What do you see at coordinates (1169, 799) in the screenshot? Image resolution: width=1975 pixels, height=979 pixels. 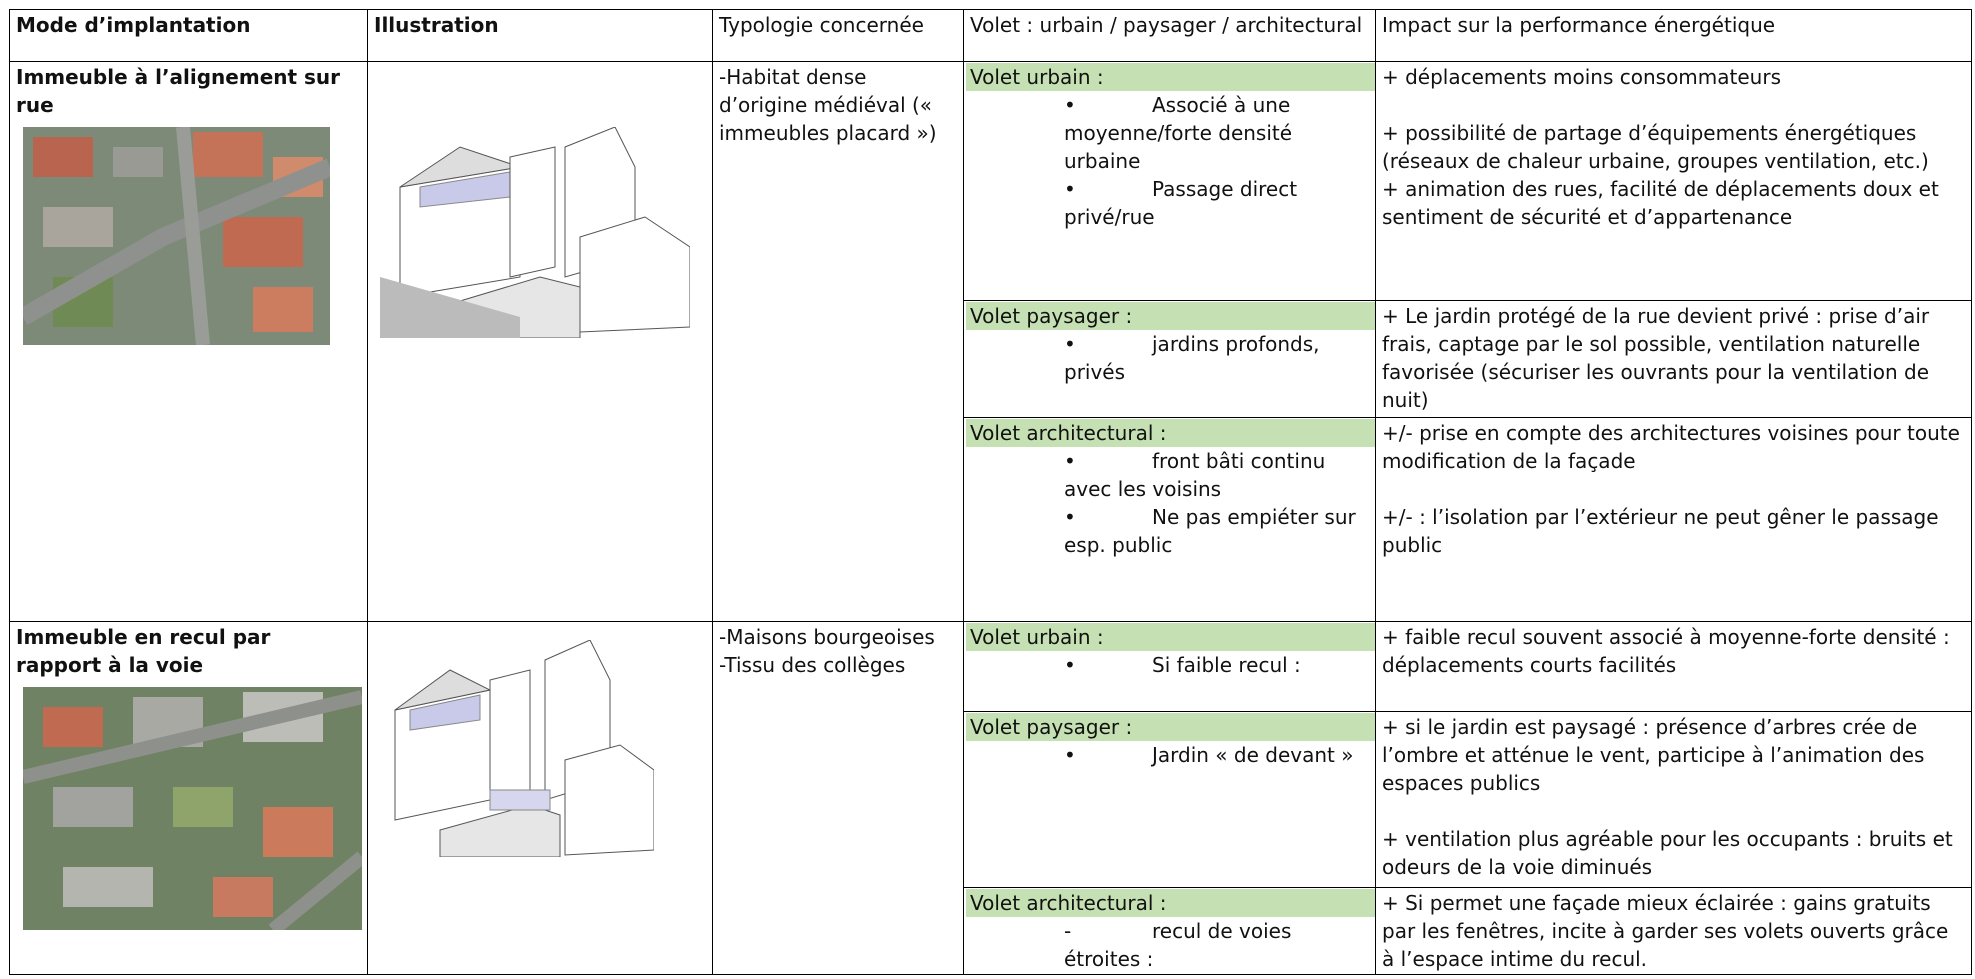 I see `volet-cell: Volet paysager : • Jardin « de devant »` at bounding box center [1169, 799].